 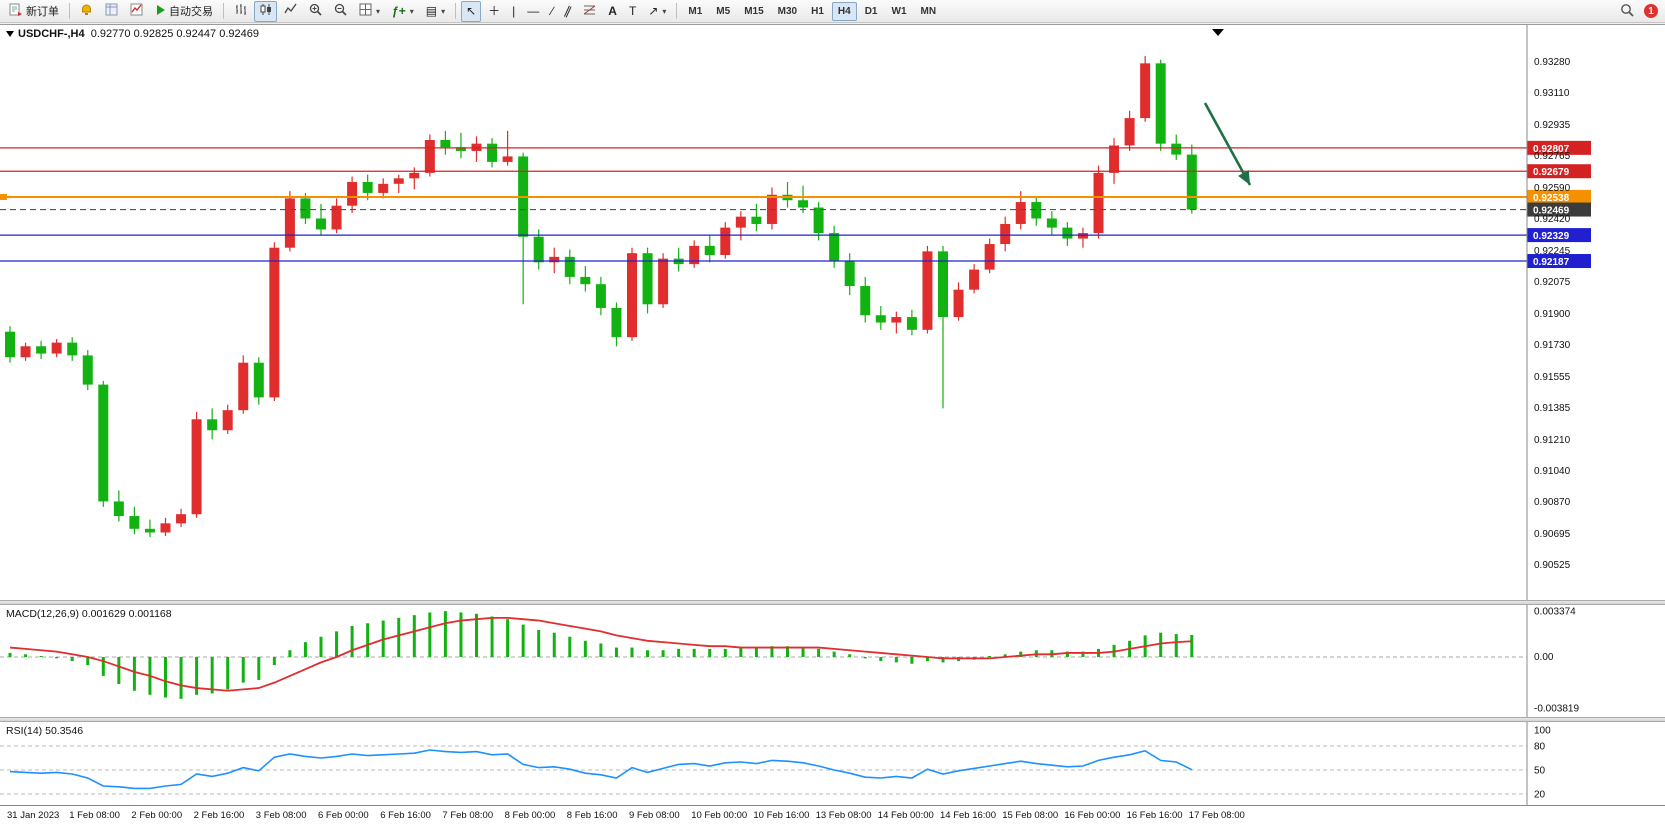 What do you see at coordinates (817, 11) in the screenshot?
I see `timeframe-button-h1: H1` at bounding box center [817, 11].